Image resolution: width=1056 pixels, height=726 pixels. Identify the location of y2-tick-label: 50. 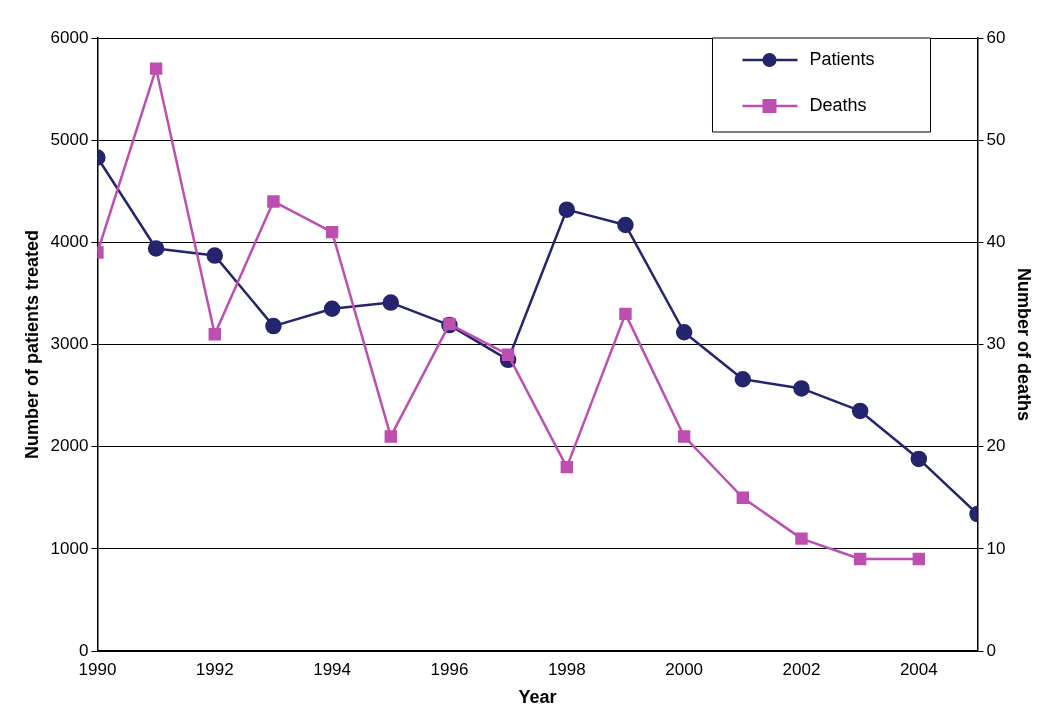
(996, 139).